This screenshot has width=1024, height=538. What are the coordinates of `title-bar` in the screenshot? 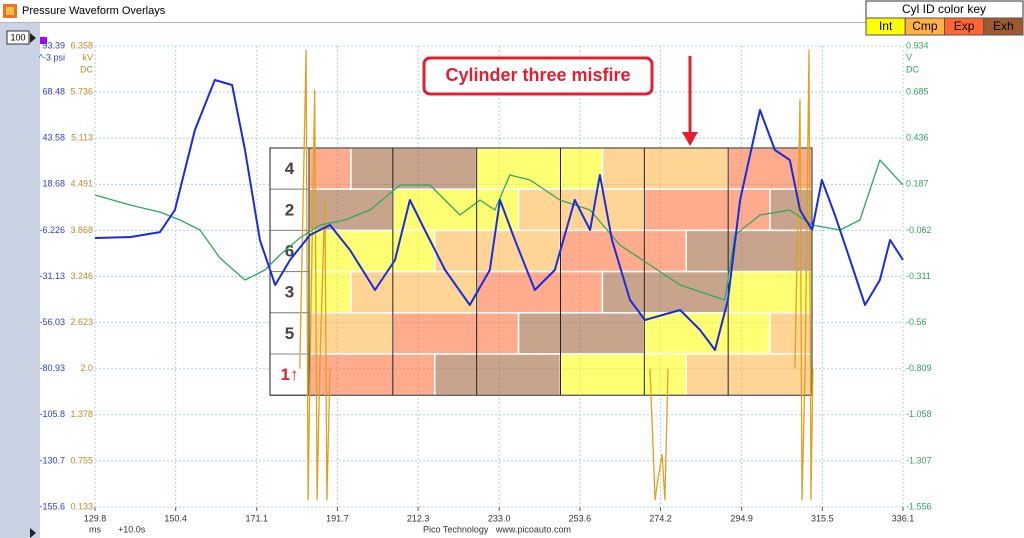 It's located at (512, 11).